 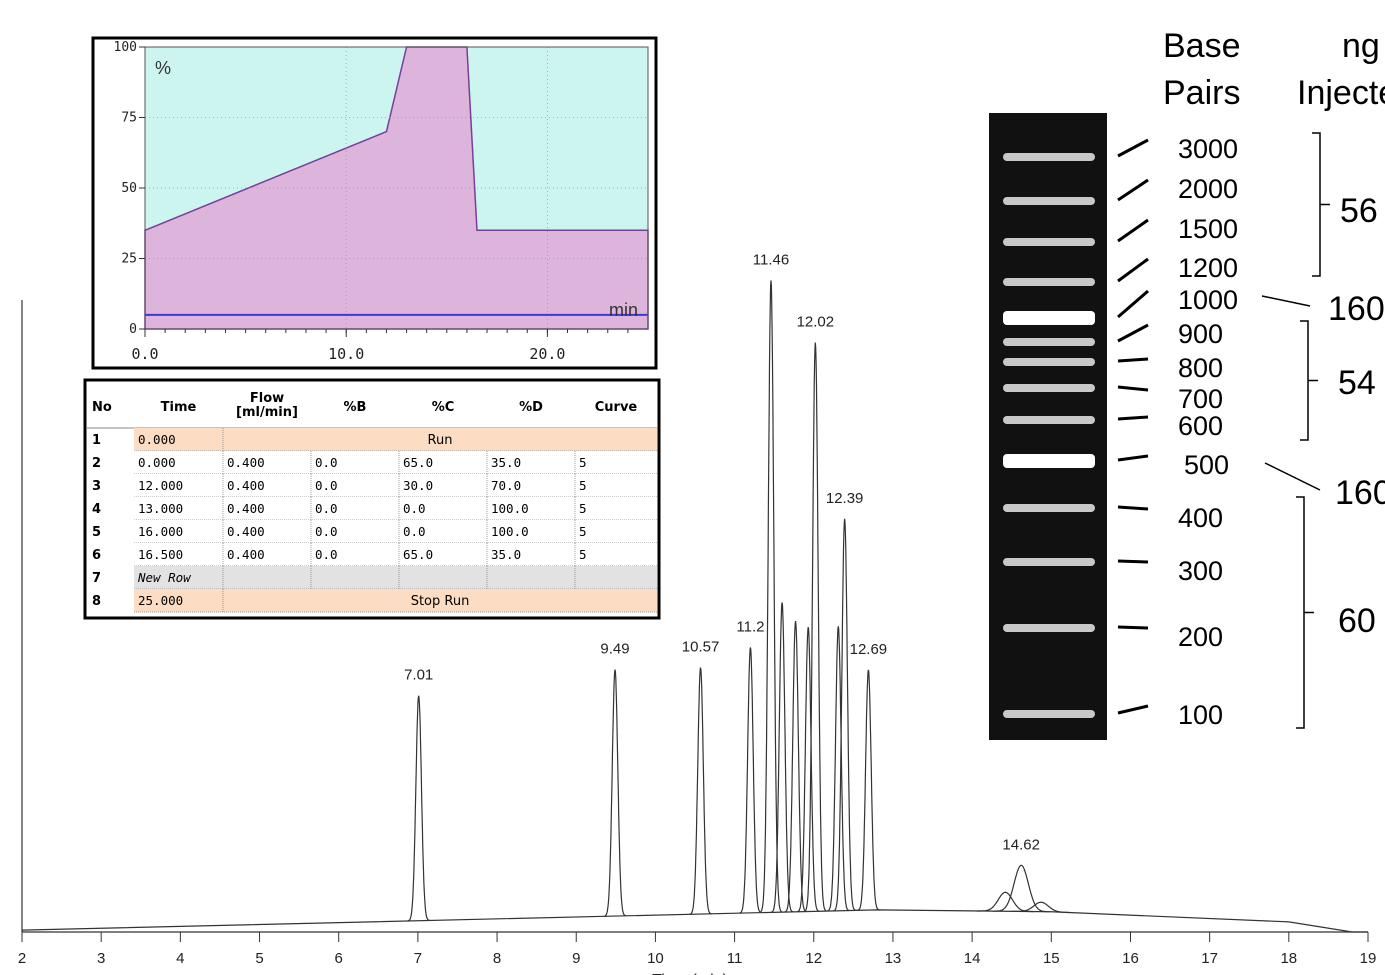 I want to click on cell: New Row, so click(x=164, y=577).